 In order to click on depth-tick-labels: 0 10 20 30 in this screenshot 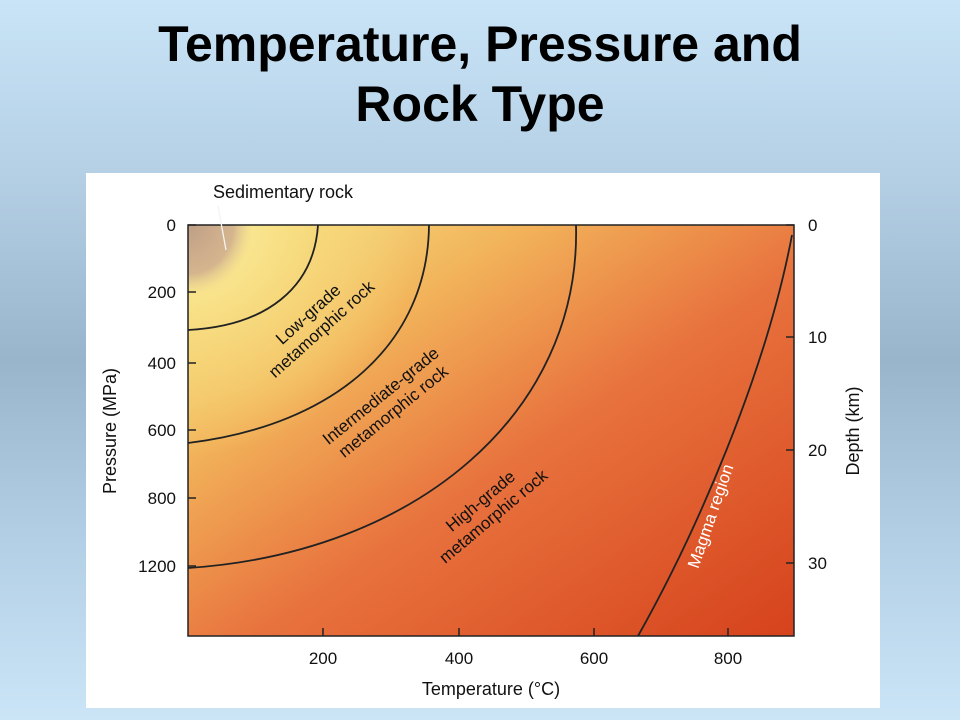, I will do `click(817, 394)`.